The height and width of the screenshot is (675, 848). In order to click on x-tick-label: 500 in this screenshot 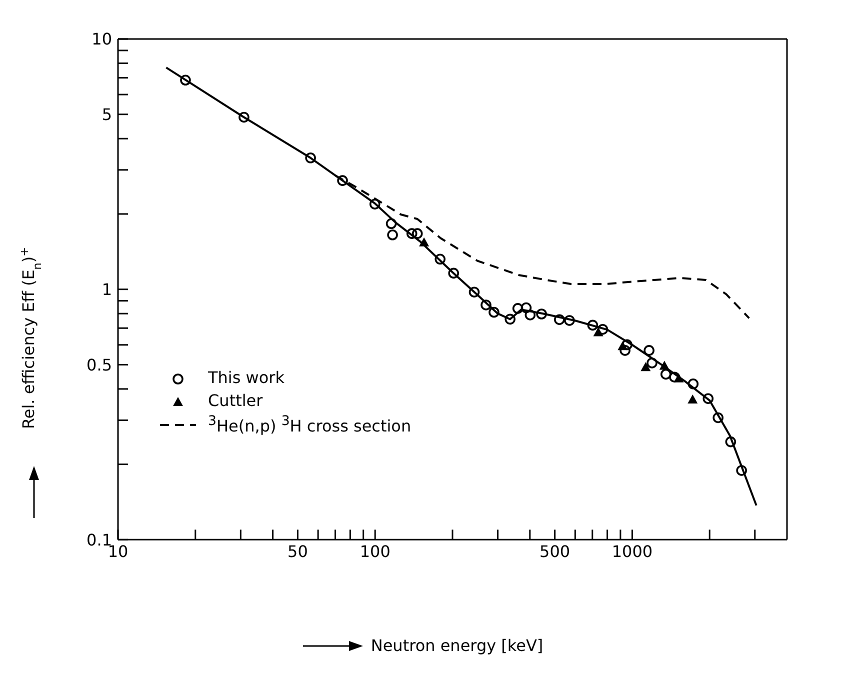, I will do `click(555, 552)`.